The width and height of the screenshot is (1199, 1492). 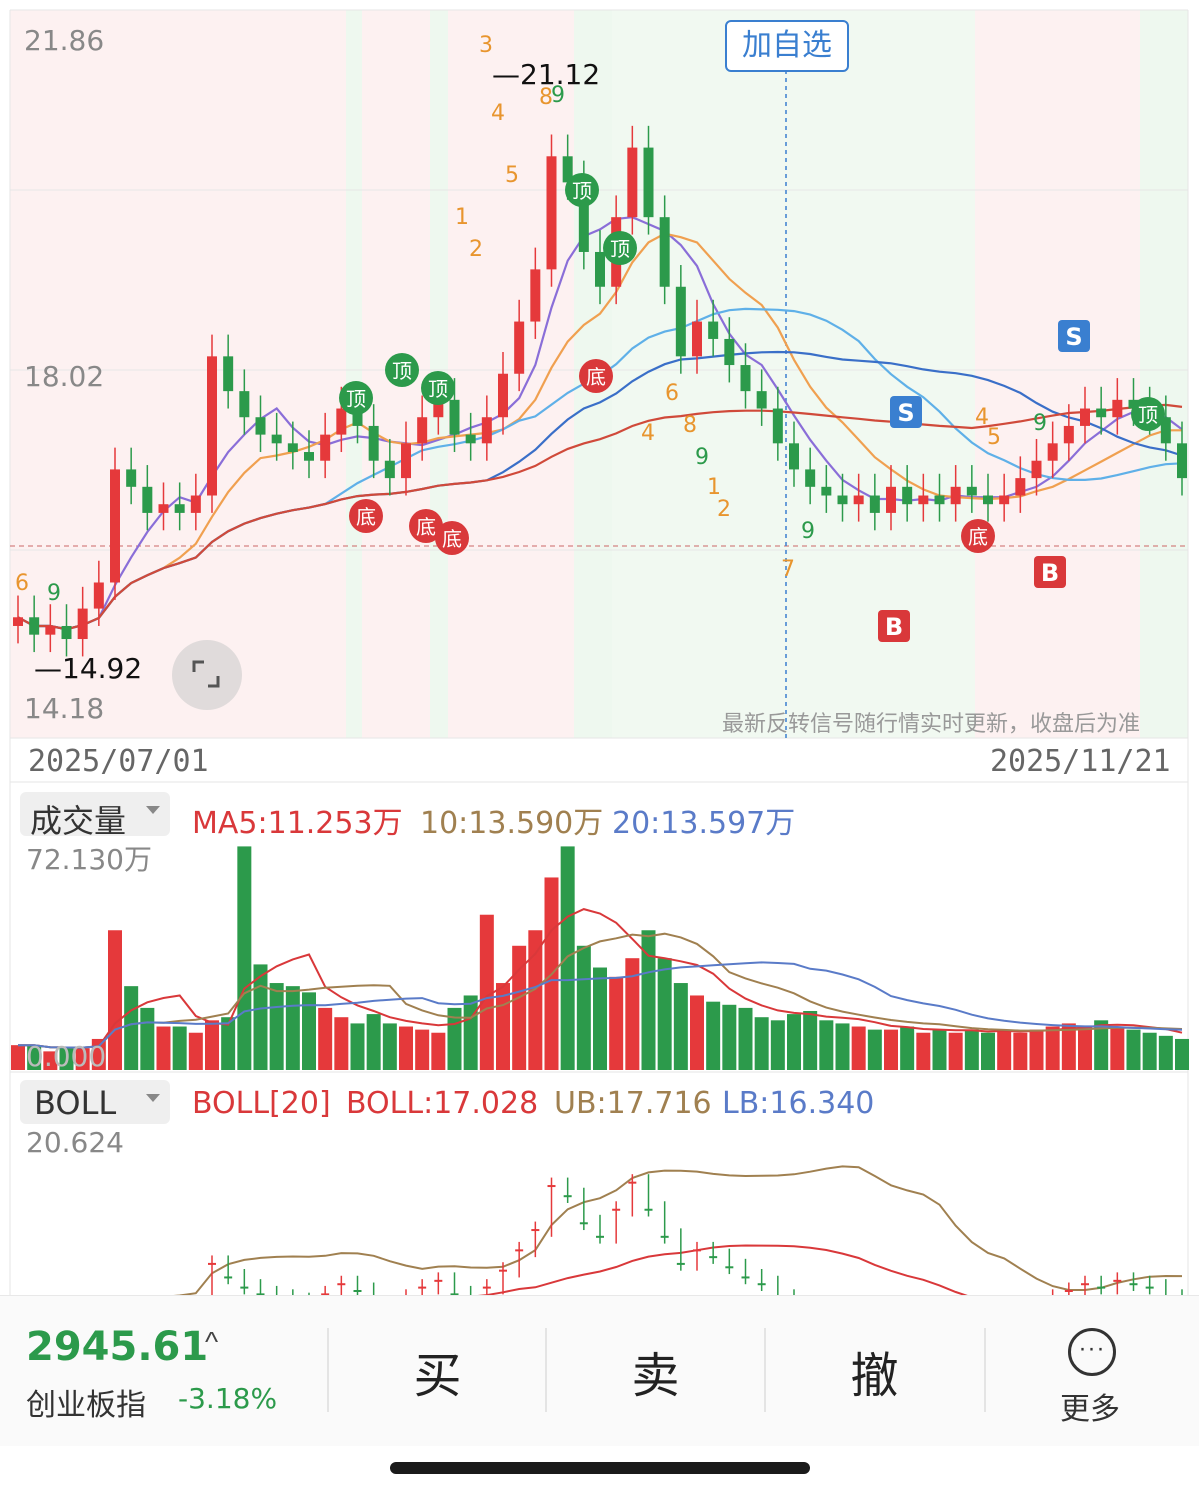 What do you see at coordinates (787, 46) in the screenshot?
I see `add-watchlist-button: 加自选` at bounding box center [787, 46].